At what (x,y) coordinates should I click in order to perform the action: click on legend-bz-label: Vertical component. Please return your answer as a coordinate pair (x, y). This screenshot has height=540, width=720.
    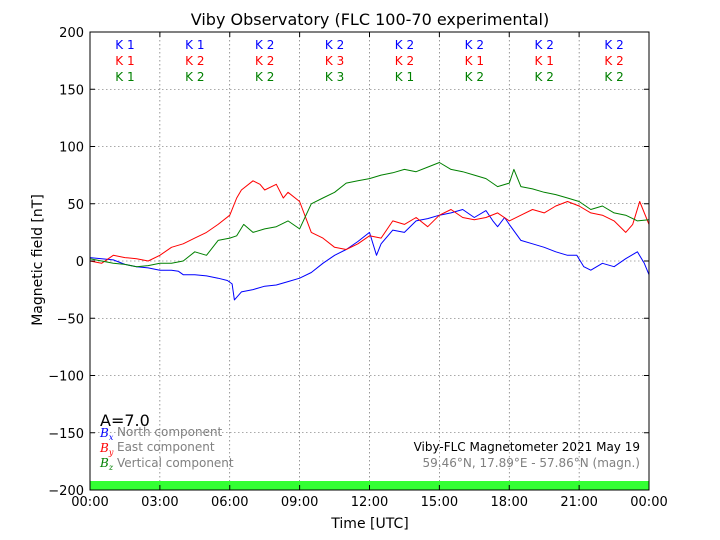
    Looking at the image, I should click on (175, 463).